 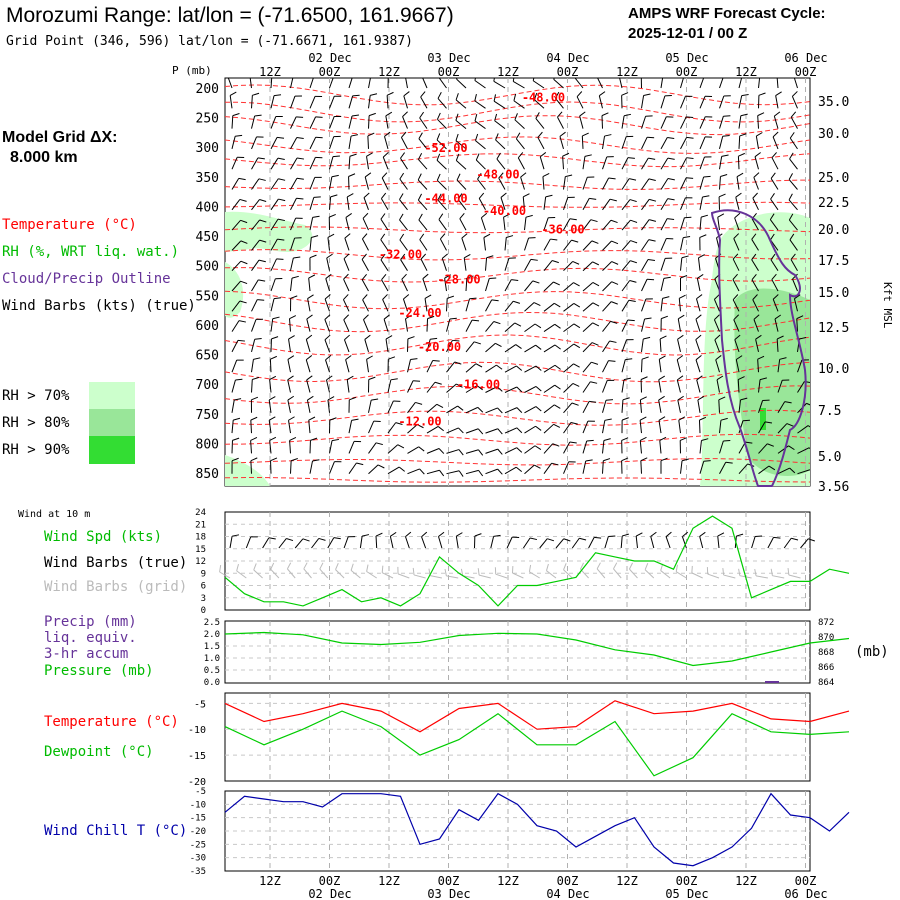 I want to click on pressure-tick-label: 300, so click(x=207, y=148).